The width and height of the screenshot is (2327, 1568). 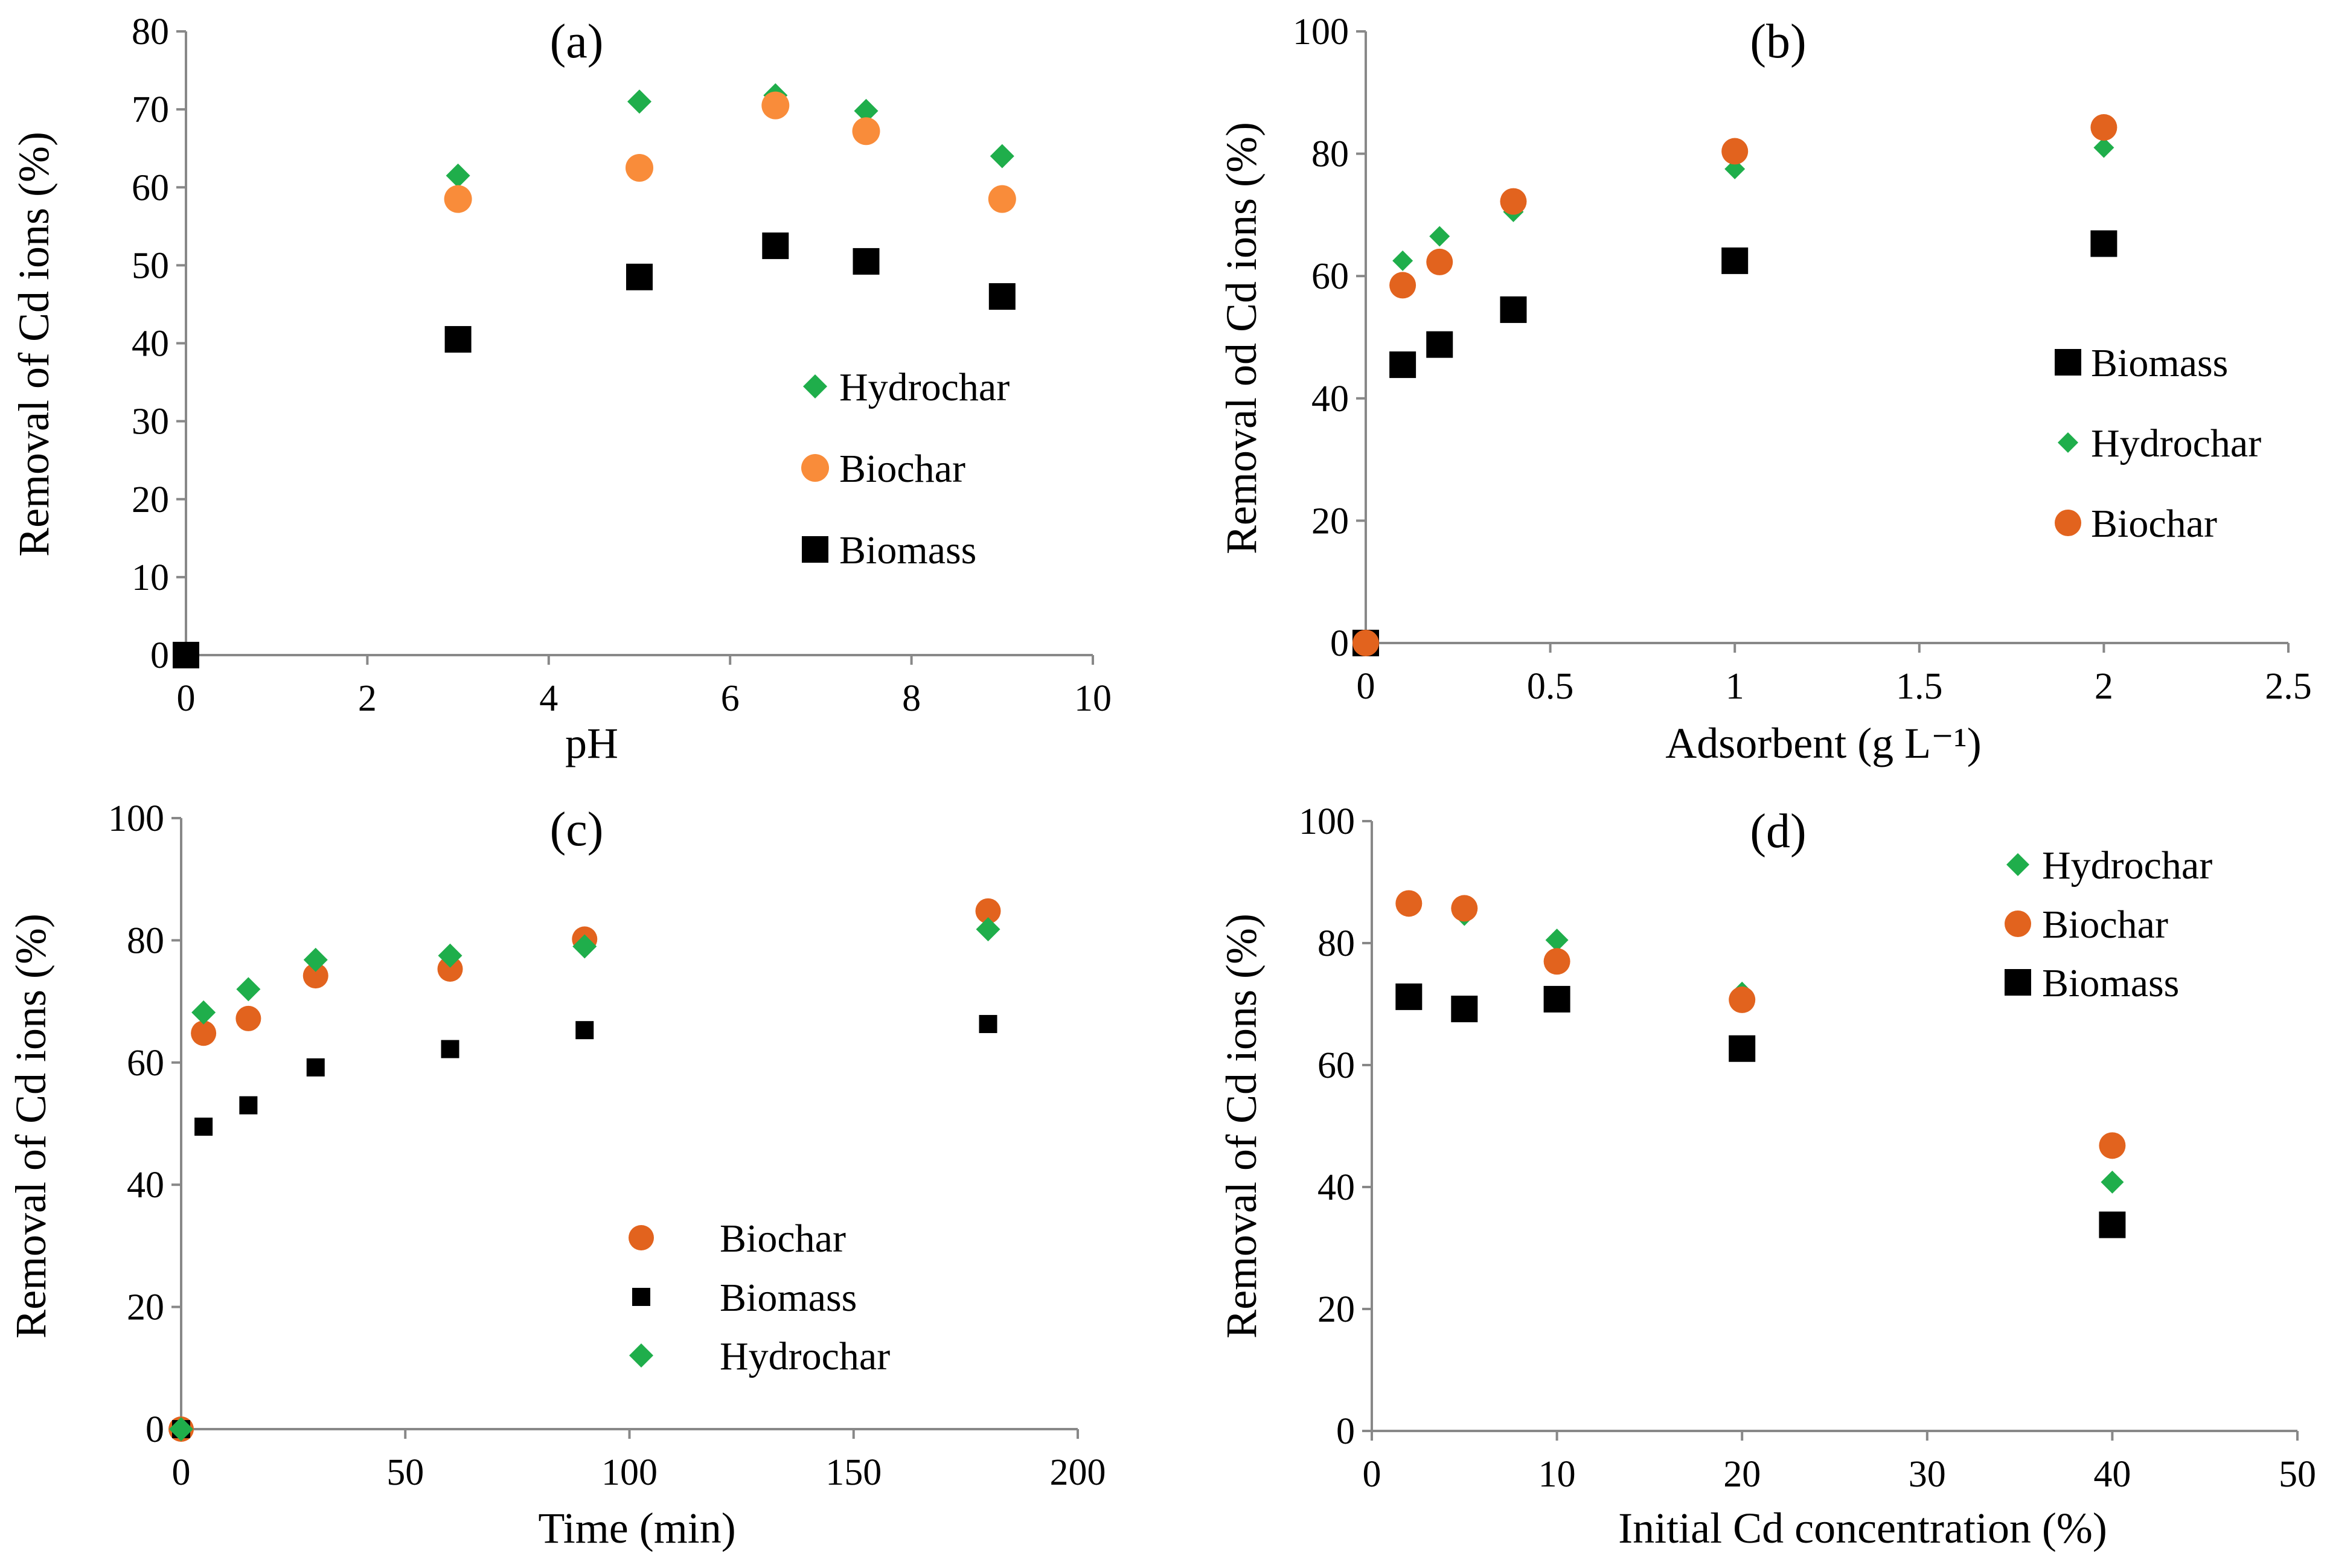 I want to click on x-tick-label: 100, so click(x=629, y=1472).